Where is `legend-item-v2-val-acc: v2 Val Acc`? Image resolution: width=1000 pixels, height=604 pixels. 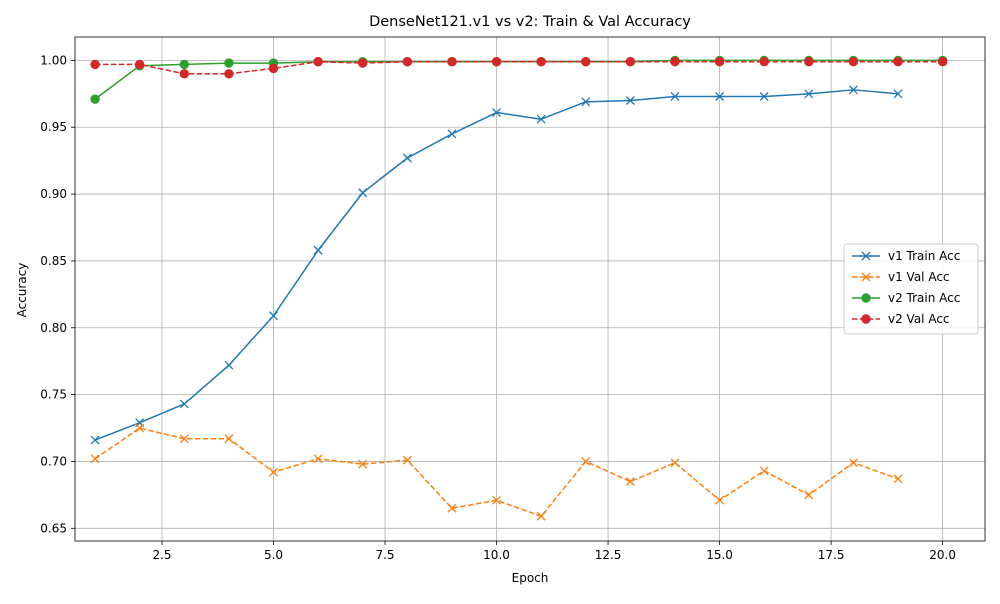
legend-item-v2-val-acc: v2 Val Acc is located at coordinates (901, 319).